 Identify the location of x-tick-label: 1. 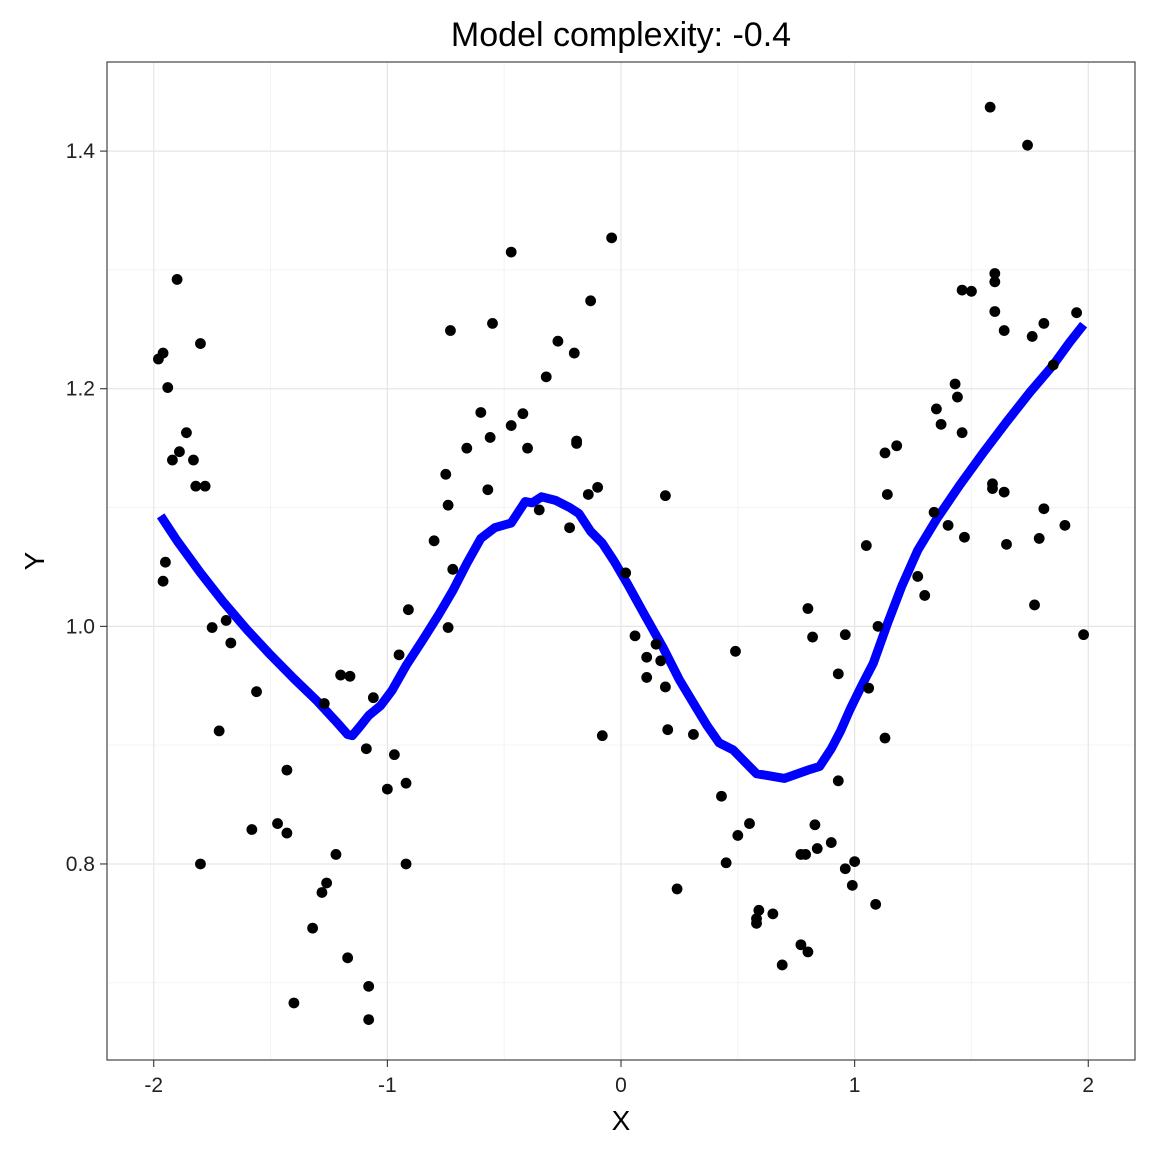
(855, 1085).